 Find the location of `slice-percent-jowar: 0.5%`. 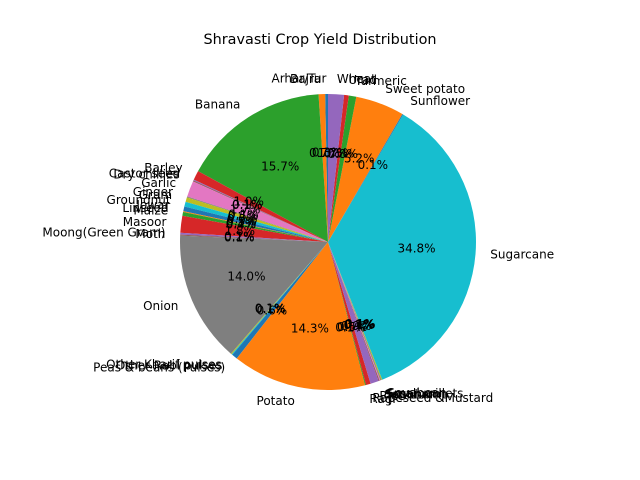

slice-percent-jowar: 0.5% is located at coordinates (241, 222).